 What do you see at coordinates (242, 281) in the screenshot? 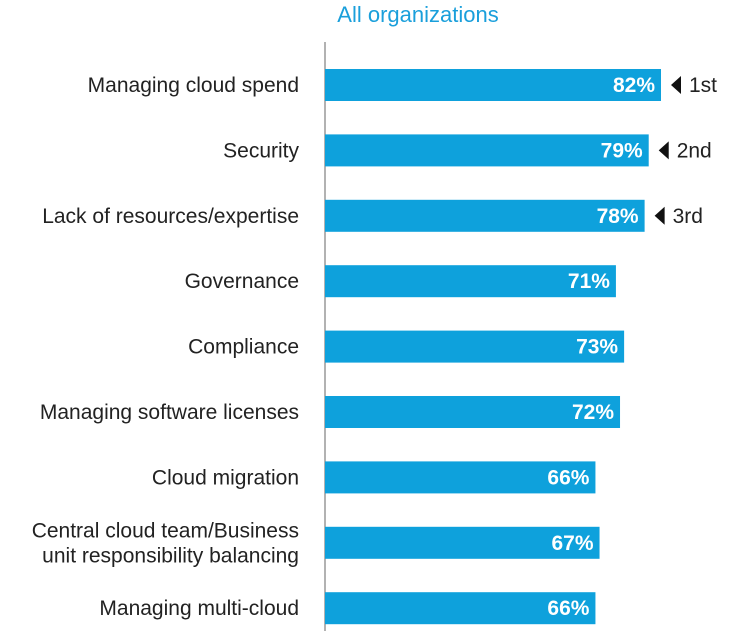
I see `category-label: Governance` at bounding box center [242, 281].